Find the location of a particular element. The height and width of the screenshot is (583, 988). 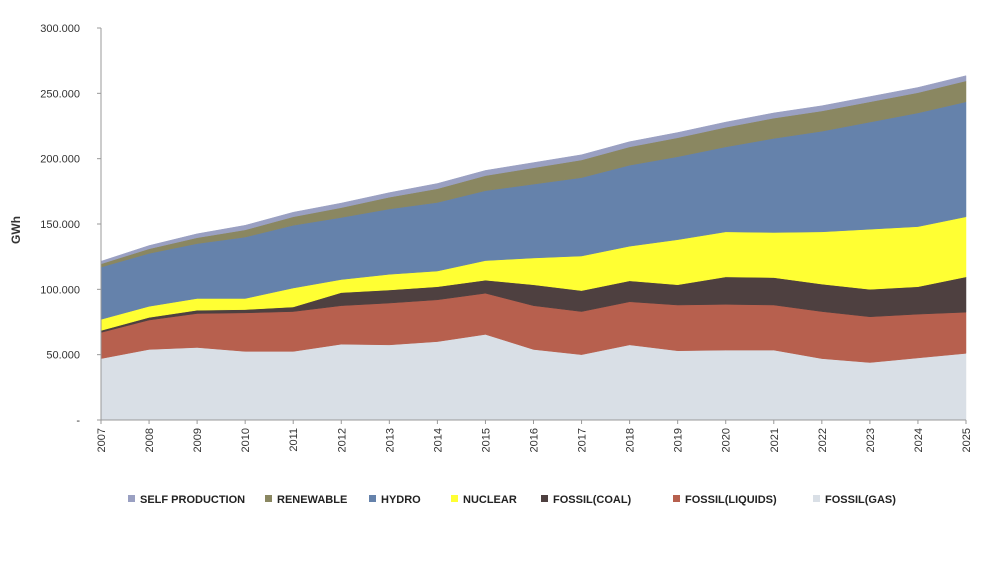

legend-label-self-production: SELF PRODUCTION is located at coordinates (192, 500).